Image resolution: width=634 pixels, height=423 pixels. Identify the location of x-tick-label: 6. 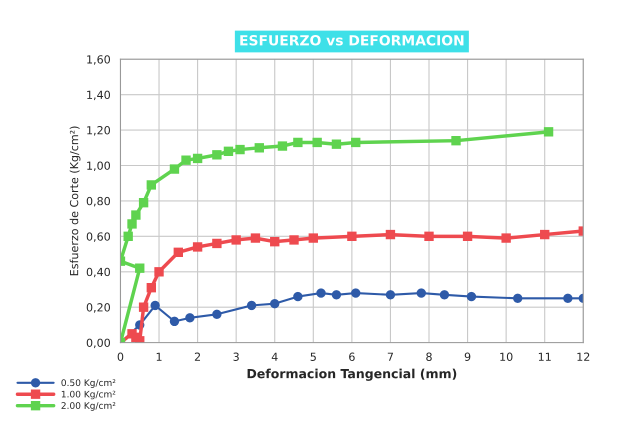
(352, 356).